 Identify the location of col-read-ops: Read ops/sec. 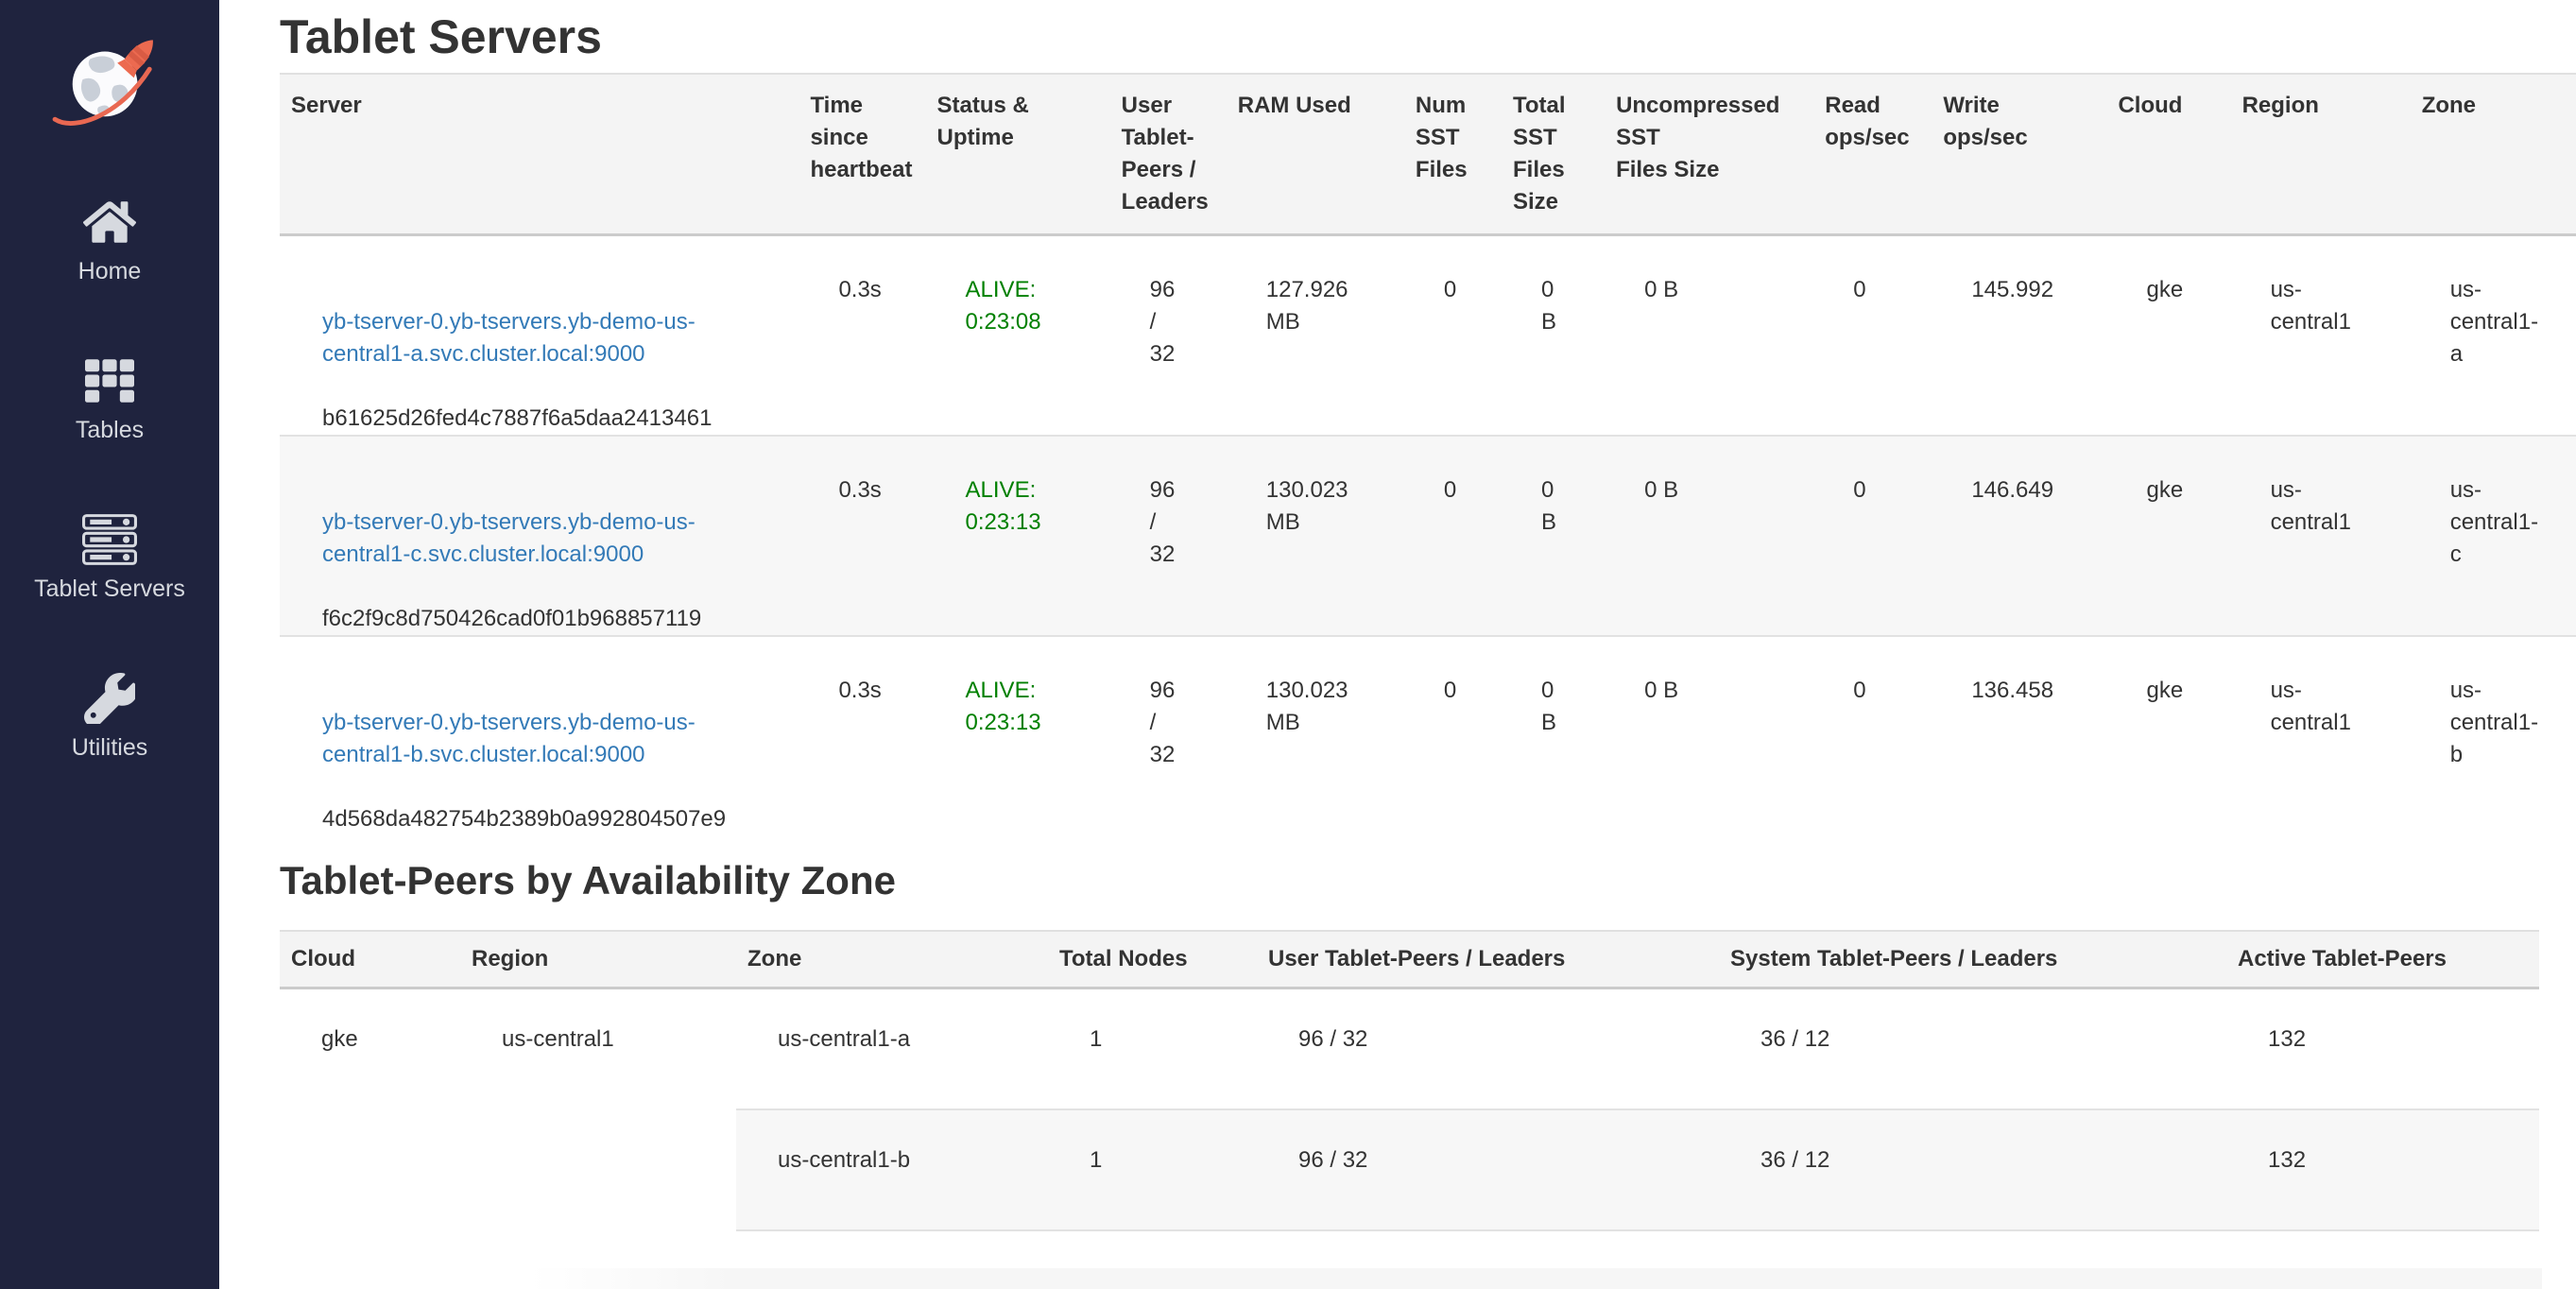
(1872, 155).